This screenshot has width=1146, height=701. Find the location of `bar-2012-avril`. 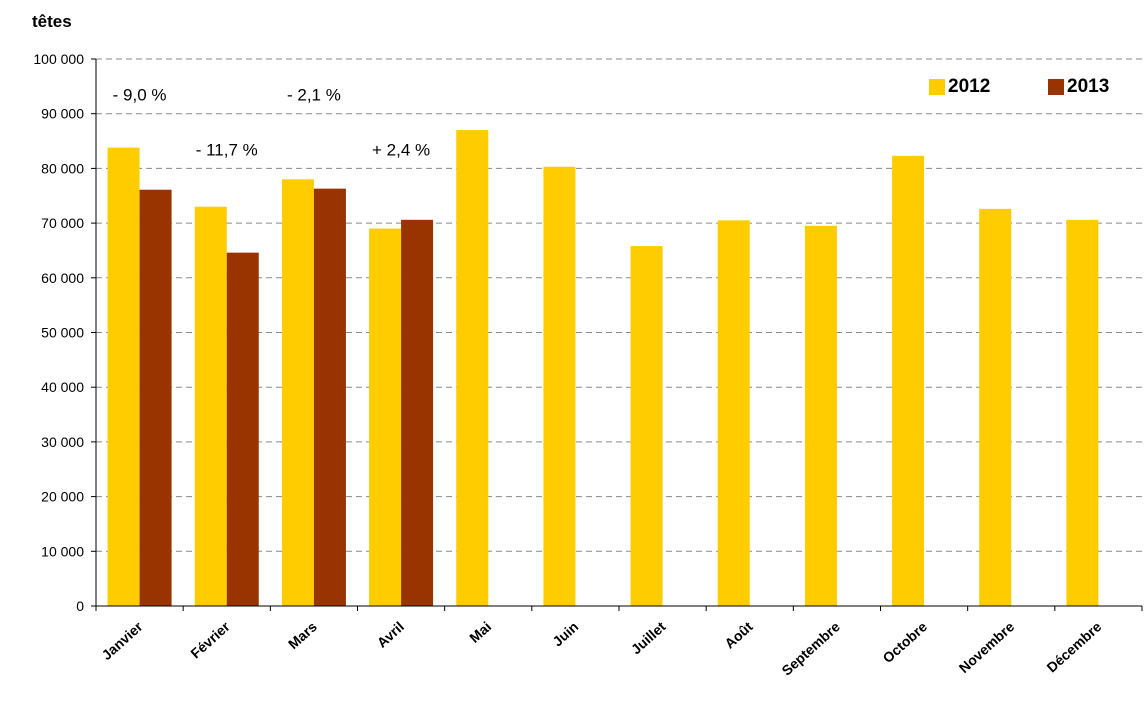

bar-2012-avril is located at coordinates (385, 417).